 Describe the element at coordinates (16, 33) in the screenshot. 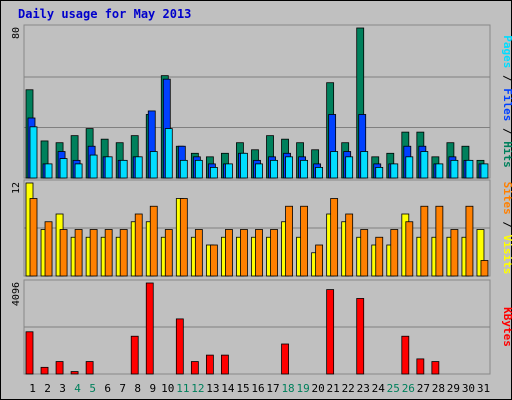

I see `hits-files-pages-axis-max: 80` at that location.